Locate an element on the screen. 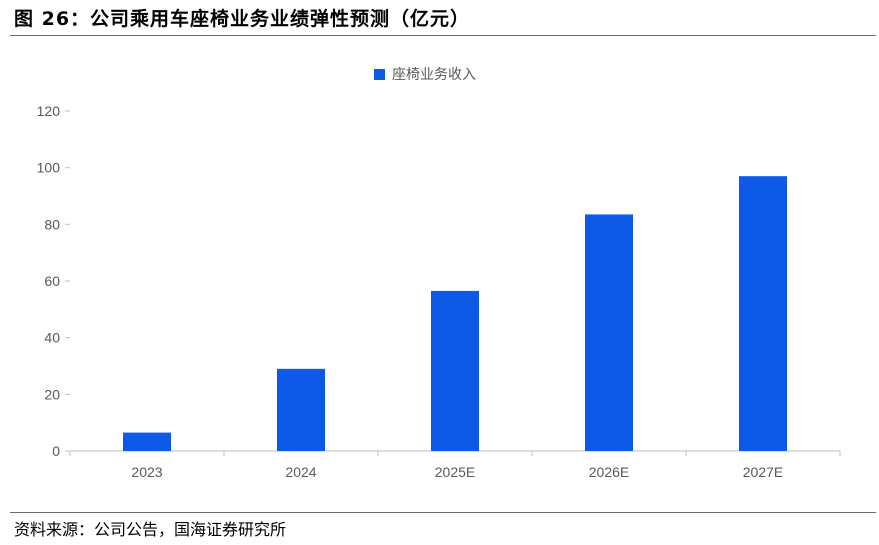  x-axis: 2023 2024 2025E 2026E 2027E is located at coordinates (455, 465).